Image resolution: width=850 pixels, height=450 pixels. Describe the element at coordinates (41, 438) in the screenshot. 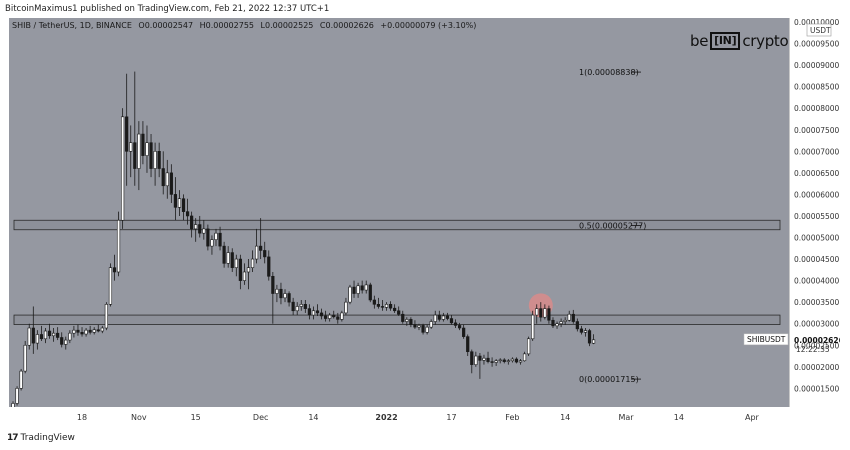

I see `tradingview-logo: 17 TradingView` at that location.